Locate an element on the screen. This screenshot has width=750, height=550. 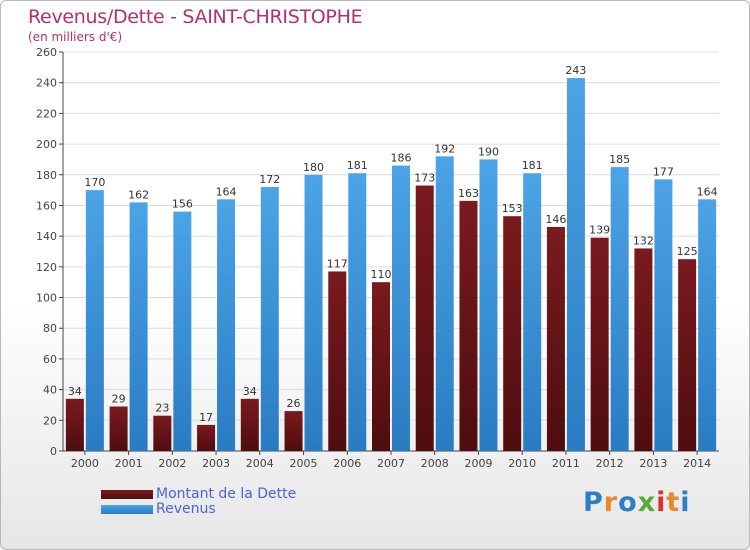
proxiti-logo: Proxiti is located at coordinates (637, 502).